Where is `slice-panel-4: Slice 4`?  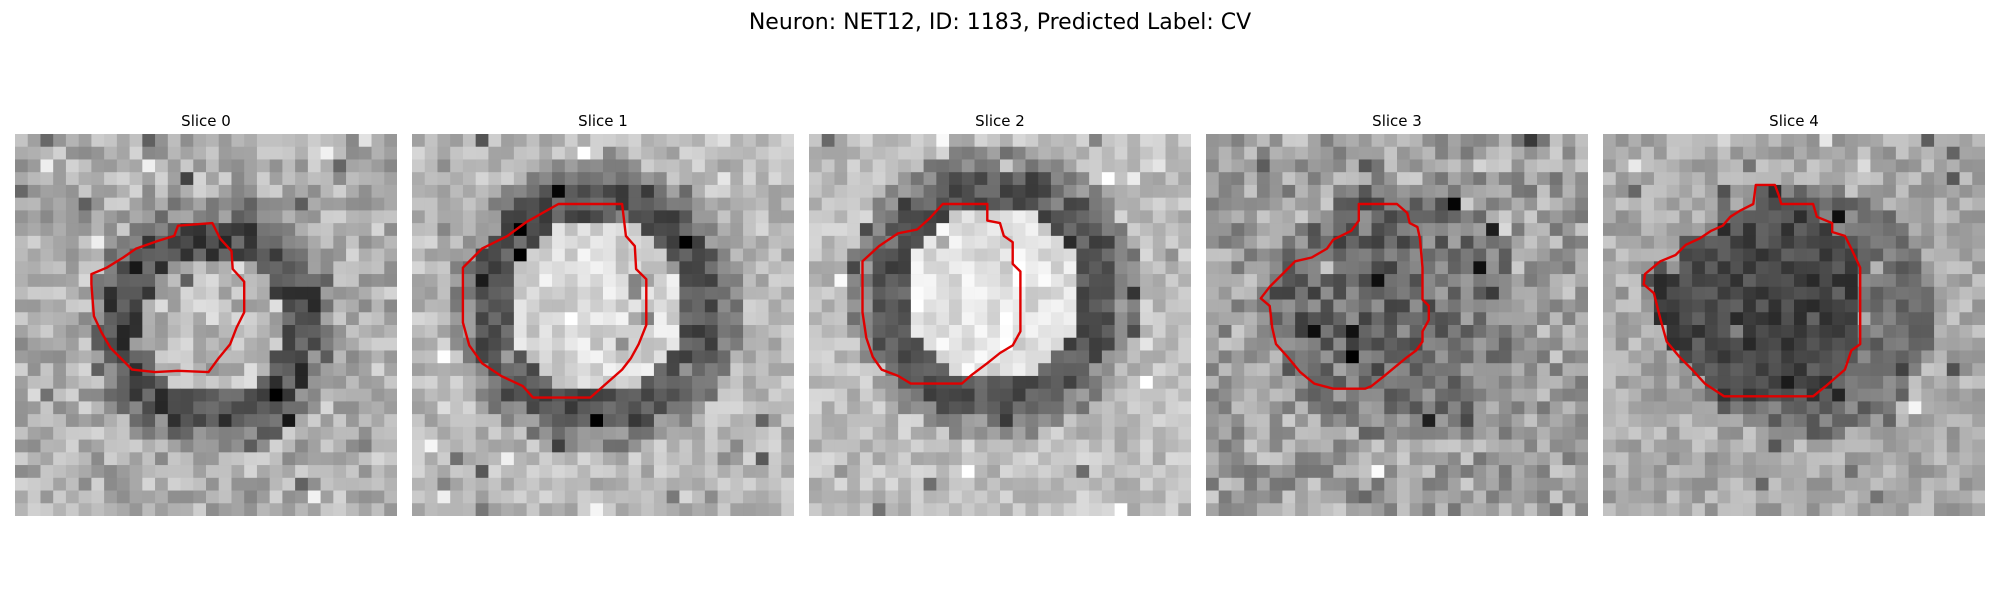 slice-panel-4: Slice 4 is located at coordinates (1794, 312).